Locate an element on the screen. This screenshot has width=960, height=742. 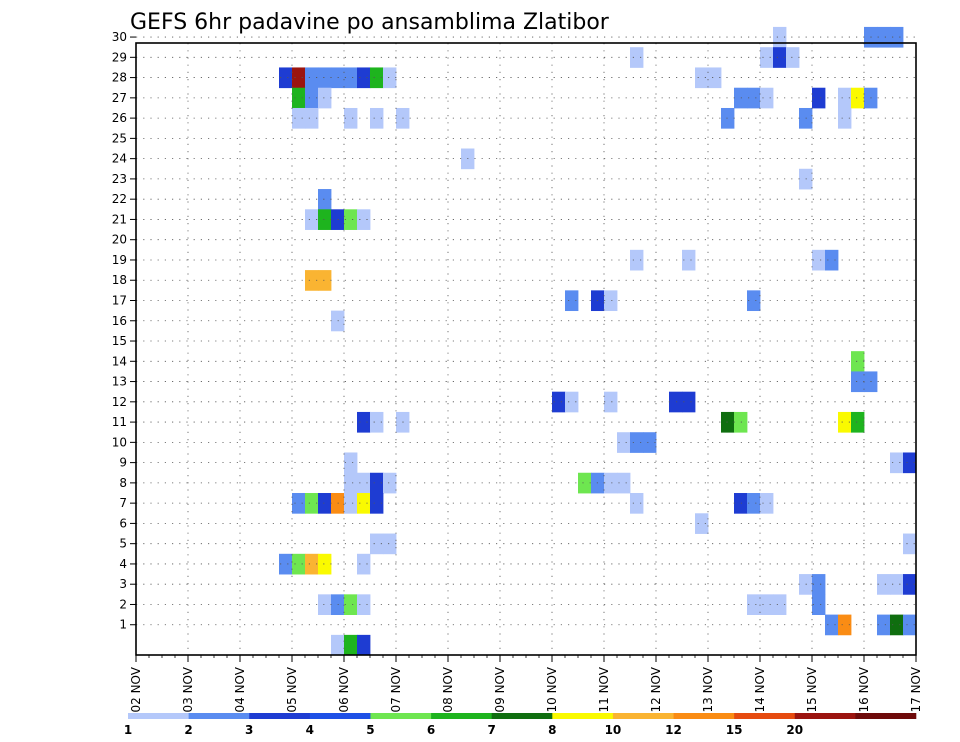
y-tick-label: 15 is located at coordinates (119, 341).